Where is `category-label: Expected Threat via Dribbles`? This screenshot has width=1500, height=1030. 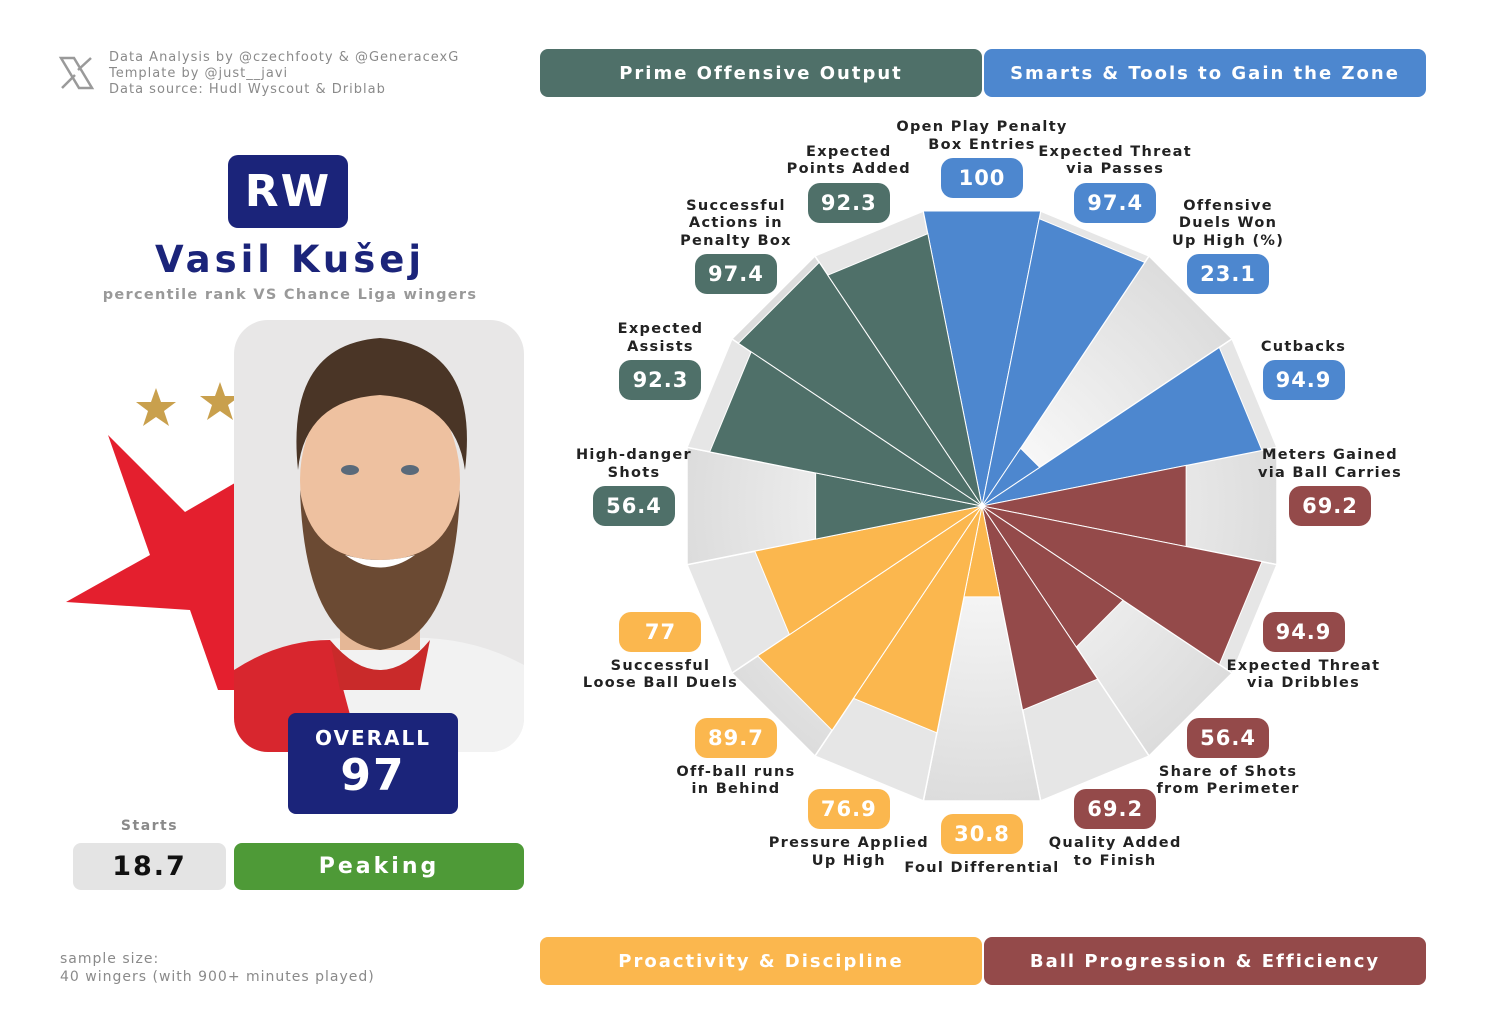 category-label: Expected Threat via Dribbles is located at coordinates (1303, 674).